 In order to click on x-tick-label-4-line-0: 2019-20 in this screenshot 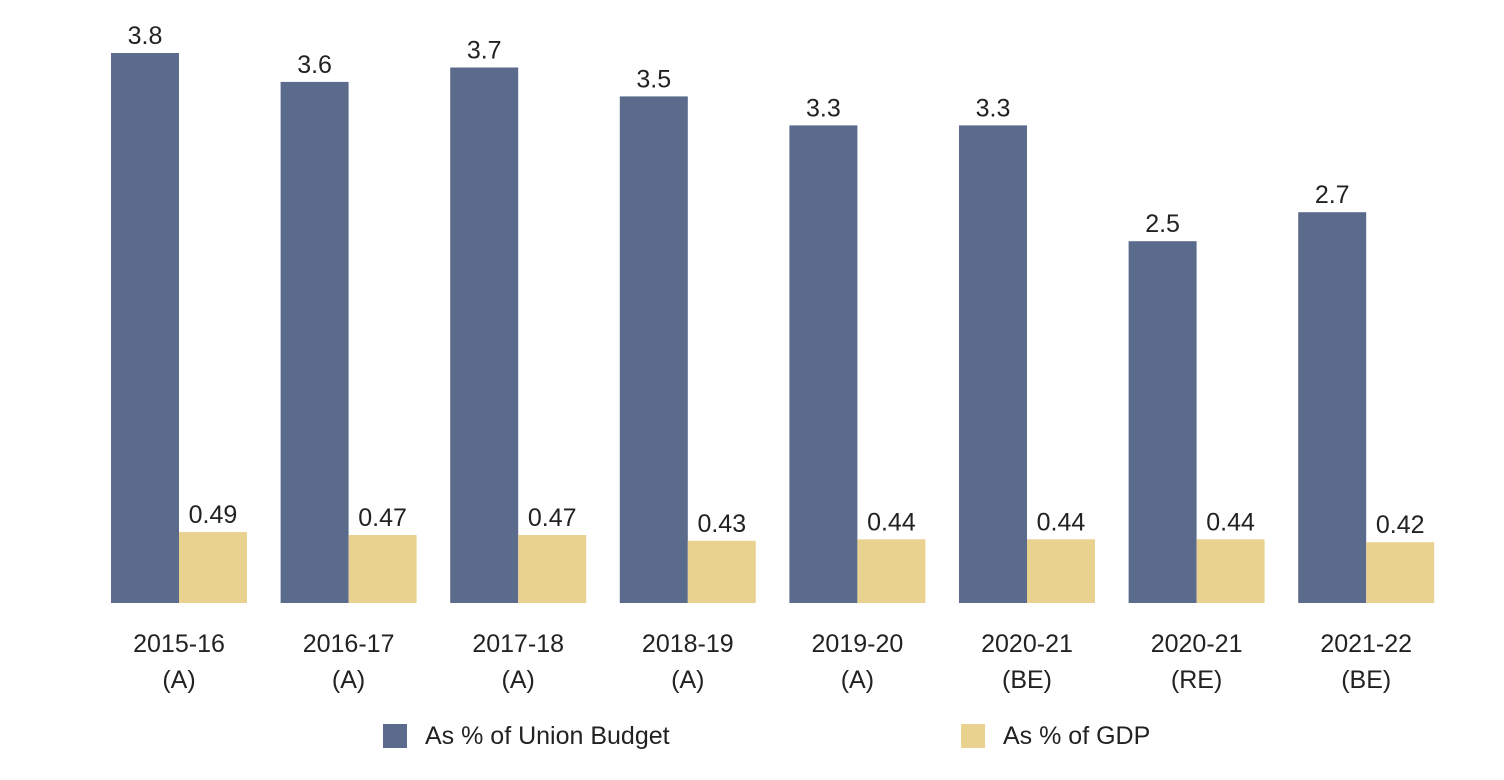, I will do `click(858, 644)`.